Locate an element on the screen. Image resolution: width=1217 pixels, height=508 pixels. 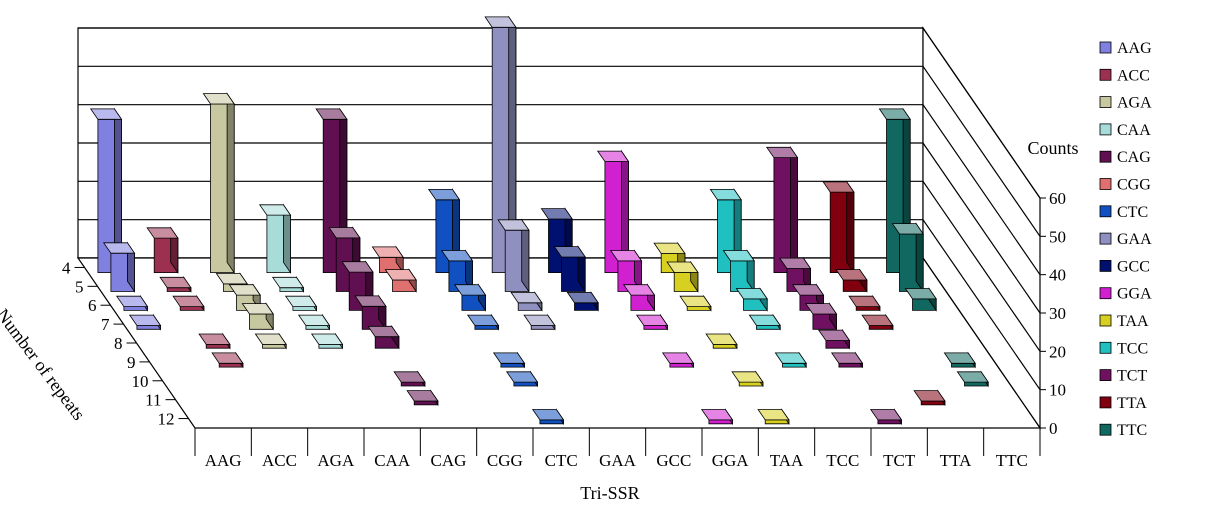
depth-tick-label: 4 is located at coordinates (66, 267).